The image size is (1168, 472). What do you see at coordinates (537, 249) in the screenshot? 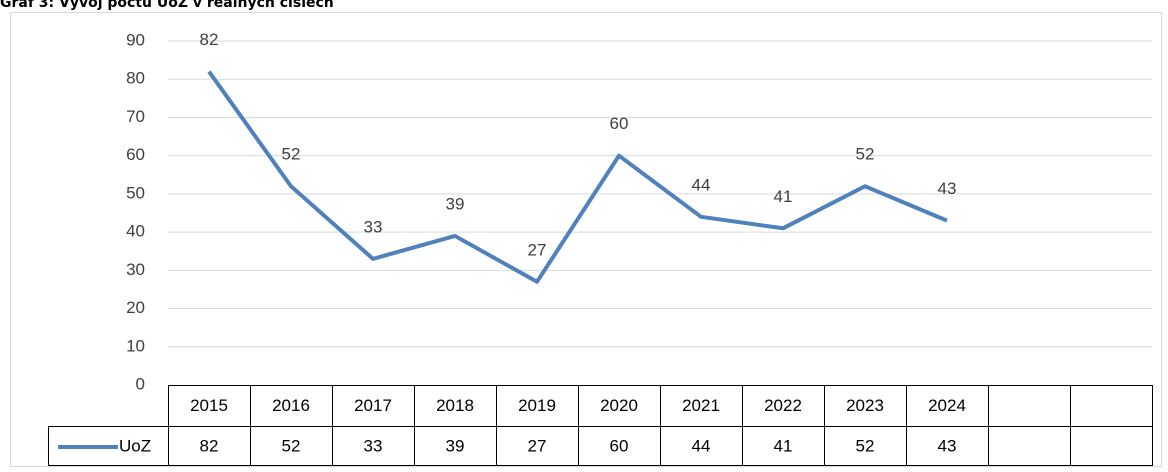
I see `data-label: 27` at bounding box center [537, 249].